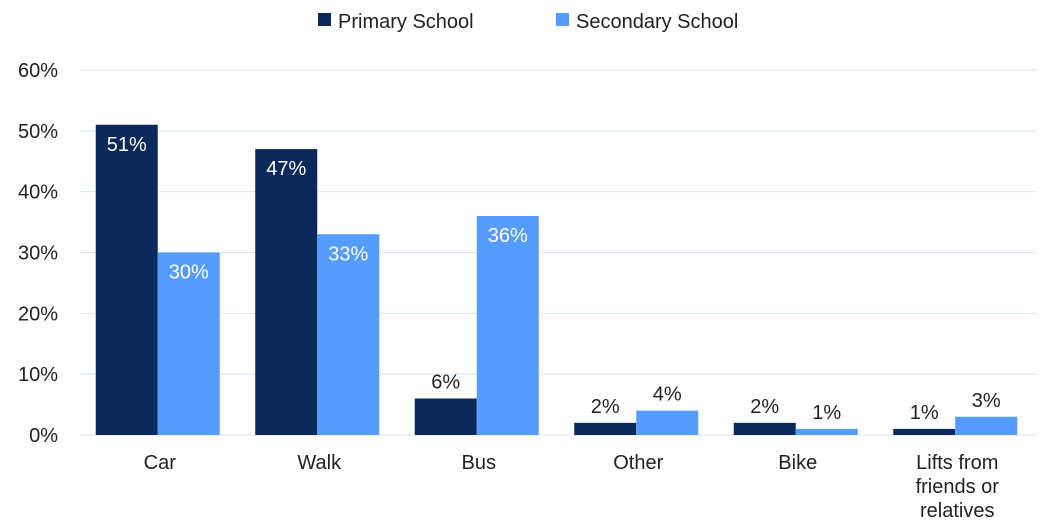 The image size is (1047, 528). Describe the element at coordinates (986, 401) in the screenshot. I see `data-label: 3%` at that location.